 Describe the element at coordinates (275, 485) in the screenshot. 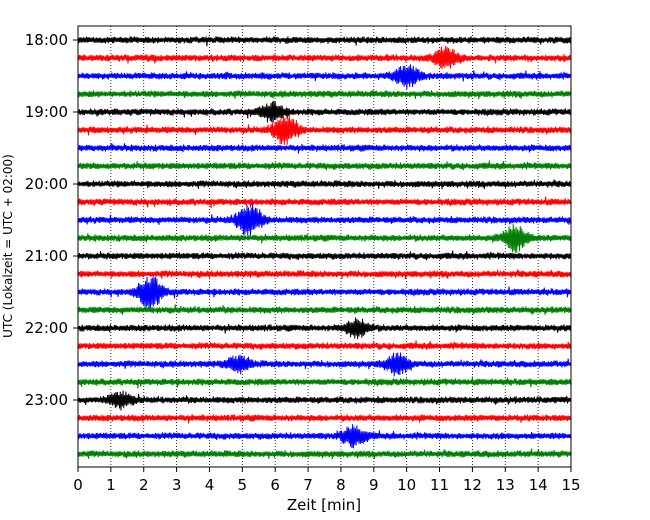

I see `x-tick-label: 6` at that location.